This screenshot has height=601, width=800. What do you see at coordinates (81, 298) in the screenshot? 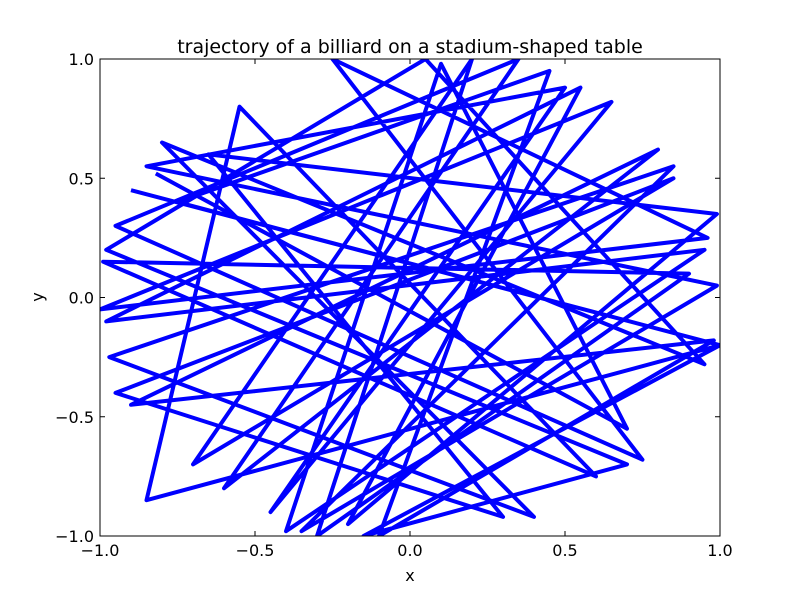
I see `y-tick-label: 0.0` at bounding box center [81, 298].